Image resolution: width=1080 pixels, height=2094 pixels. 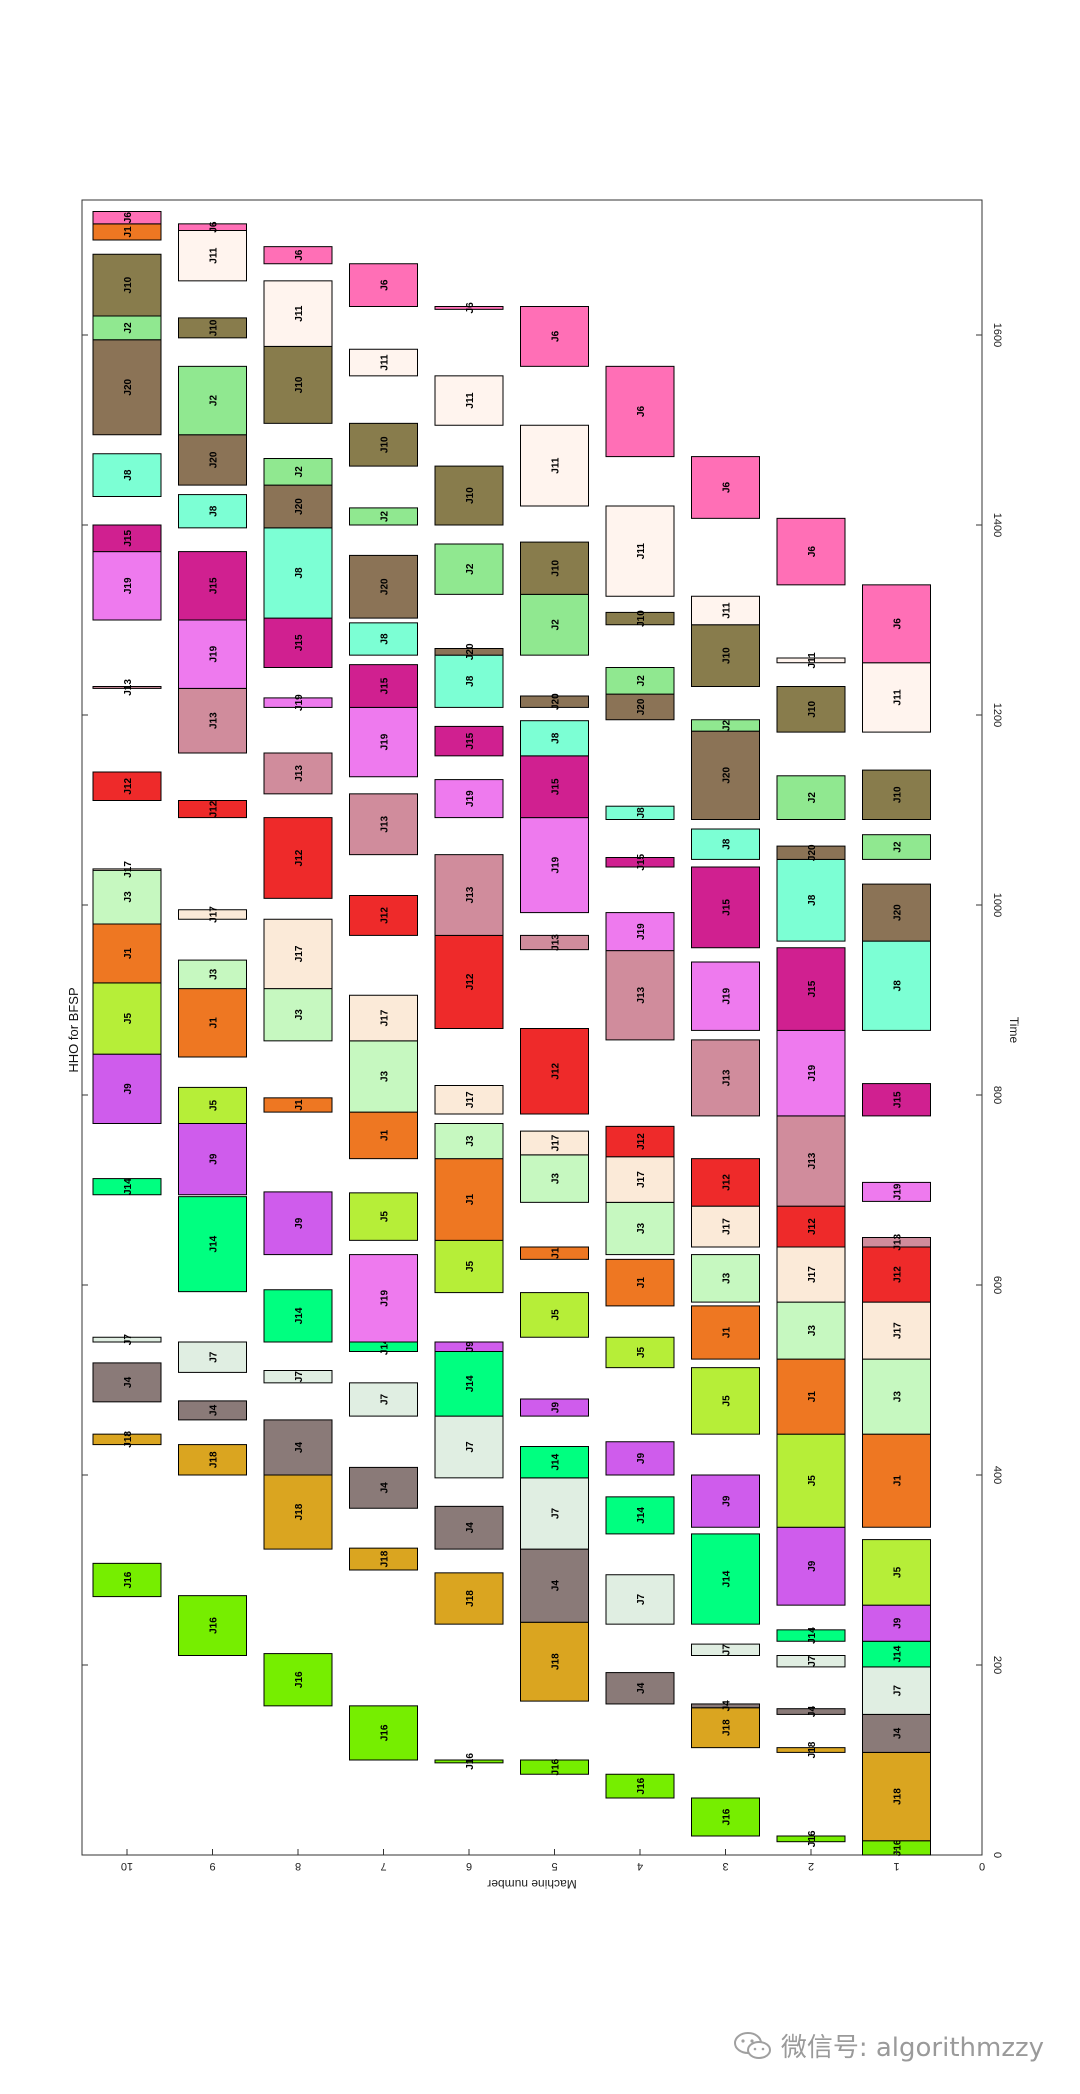 I want to click on machine-tick-label: 2, so click(x=811, y=1866).